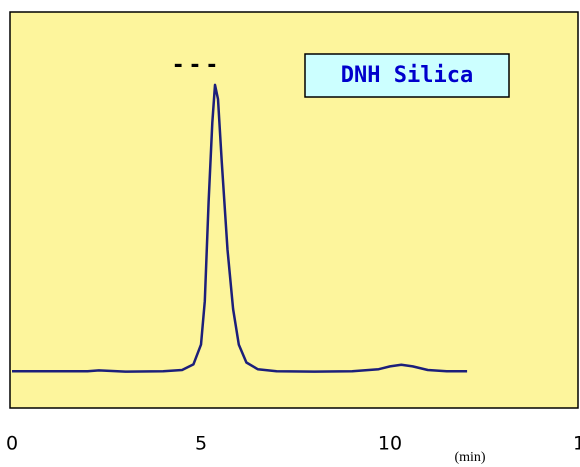 The image size is (580, 467). What do you see at coordinates (195, 65) in the screenshot?
I see `annotation: - - -` at bounding box center [195, 65].